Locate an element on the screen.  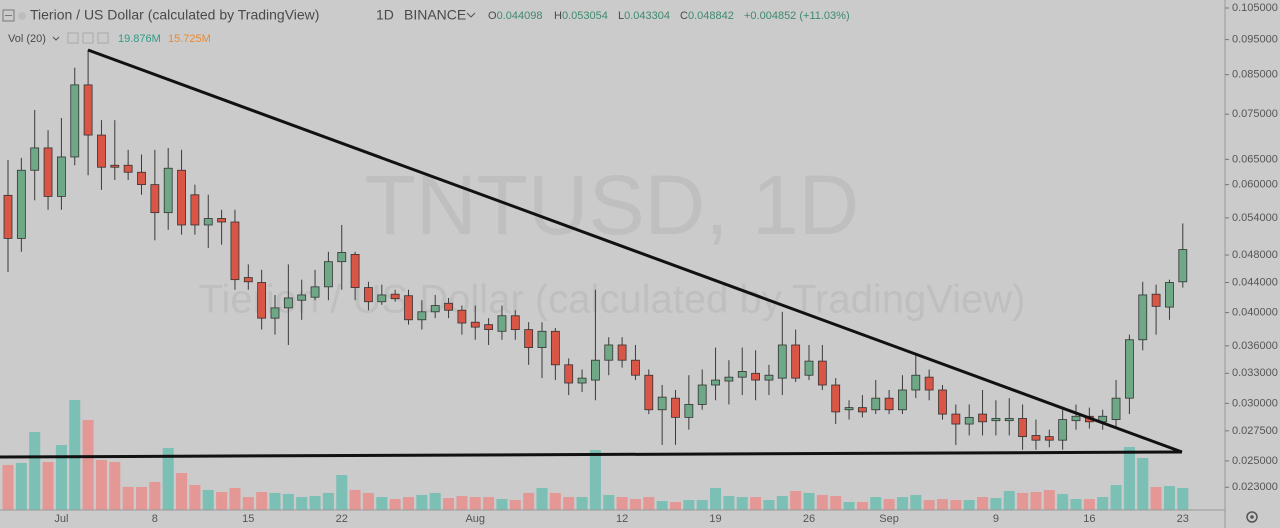
volume-remove is located at coordinates (103, 38).